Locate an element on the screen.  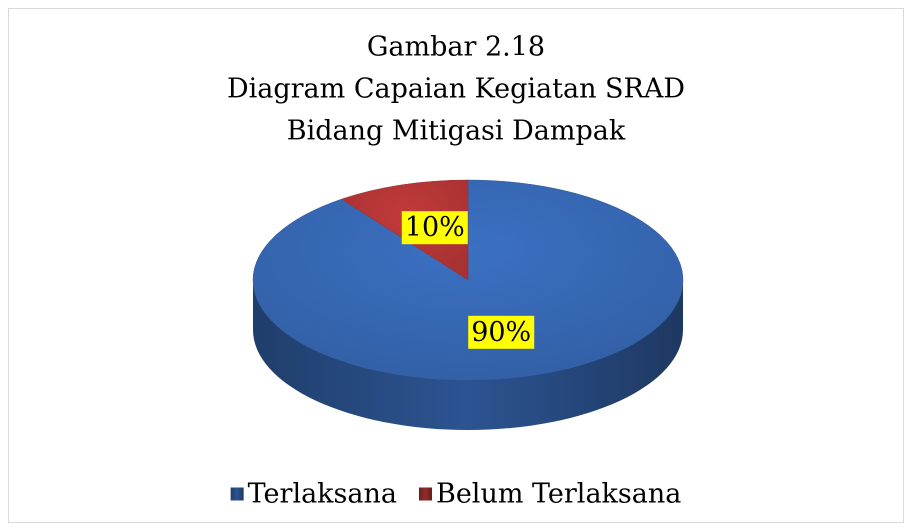
chart-title: Gambar 2.18 is located at coordinates (456, 47).